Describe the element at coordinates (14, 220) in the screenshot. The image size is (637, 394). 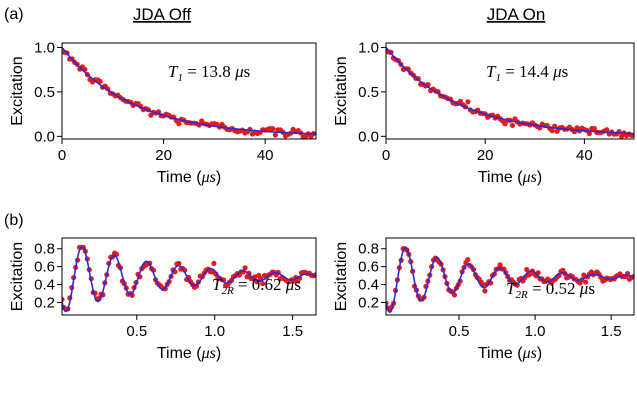
I see `panel-label-b: (b)` at that location.